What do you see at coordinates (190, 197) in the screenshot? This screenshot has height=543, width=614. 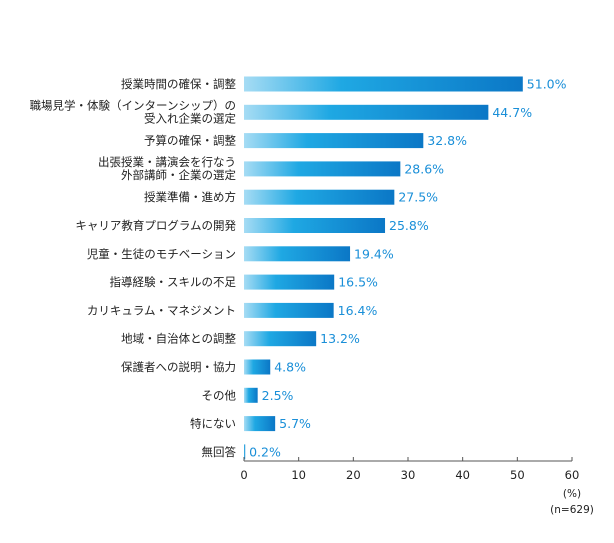 I see `category-label: 授業準備・進め方` at bounding box center [190, 197].